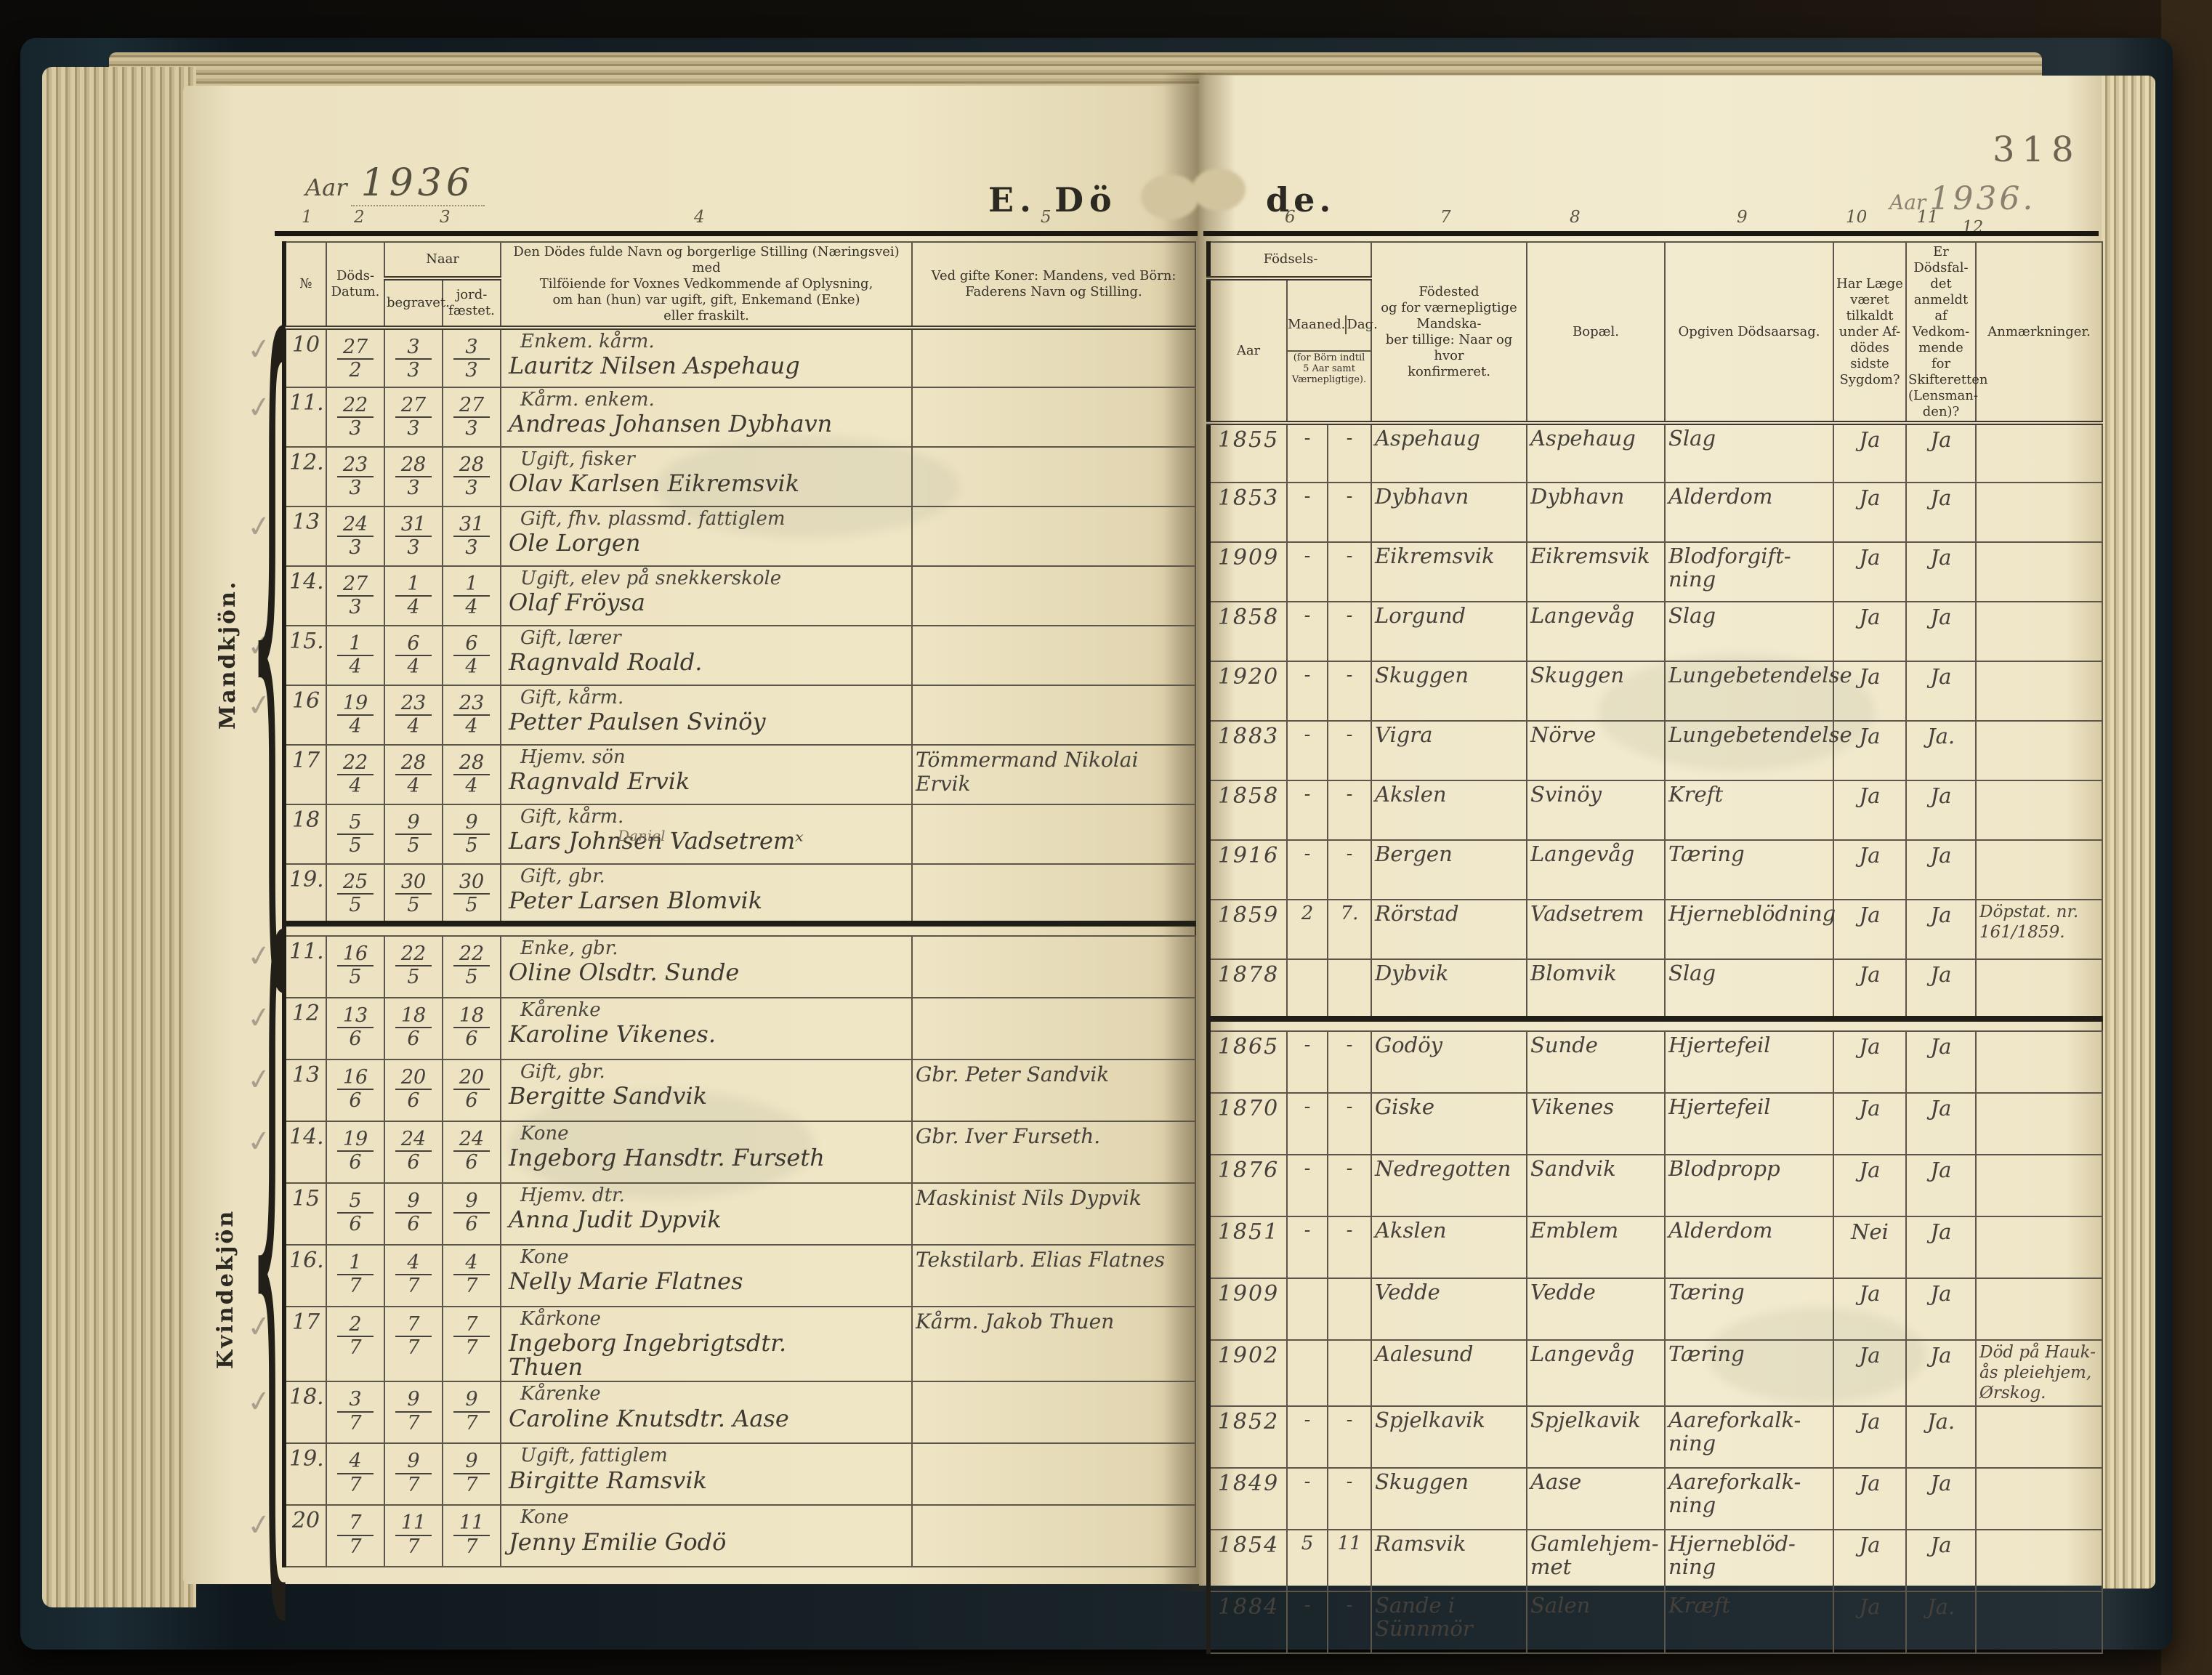 The image size is (2212, 1675). I want to click on column-number: 7, so click(1445, 218).